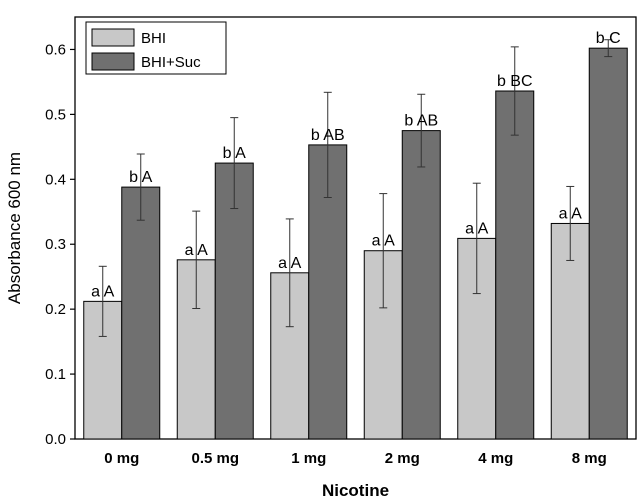 Image resolution: width=639 pixels, height=501 pixels. What do you see at coordinates (156, 48) in the screenshot?
I see `legend: BHI BHI+Suc` at bounding box center [156, 48].